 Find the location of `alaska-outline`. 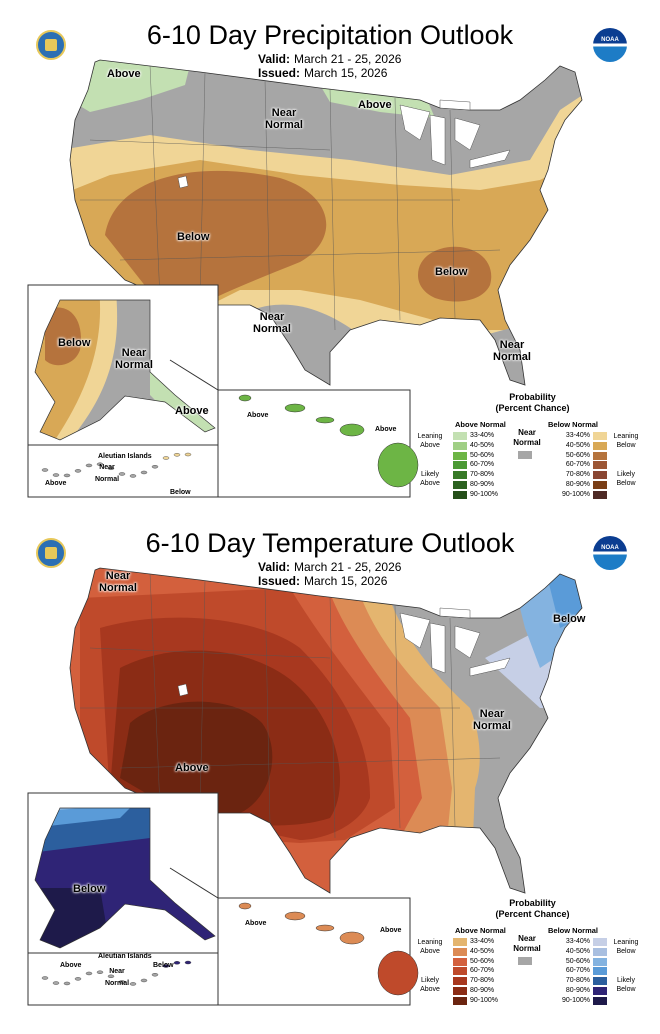

alaska-outline is located at coordinates (125, 878).